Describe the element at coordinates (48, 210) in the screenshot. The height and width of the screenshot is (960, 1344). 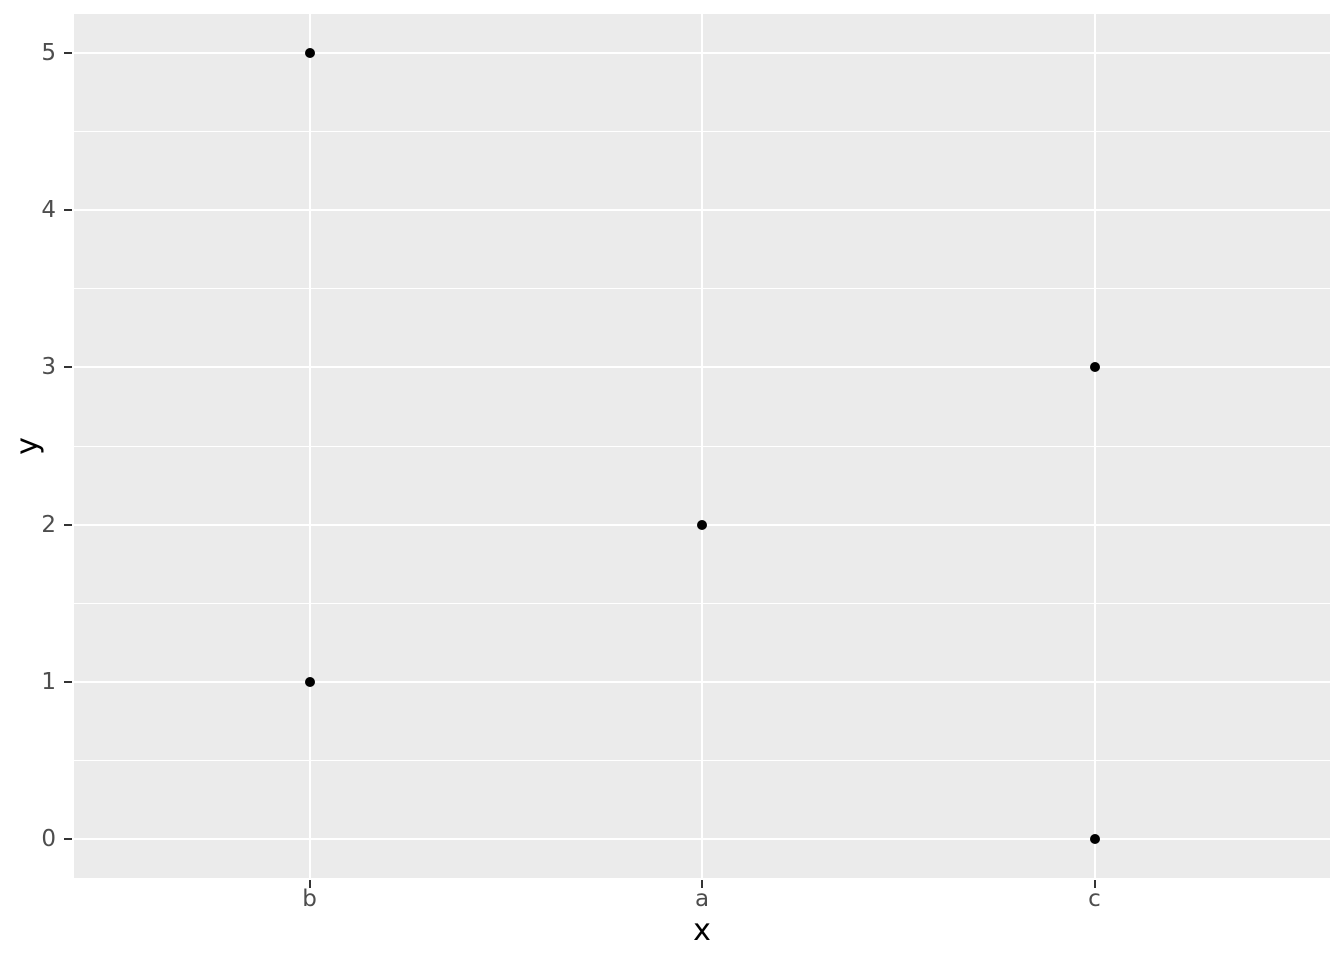
I see `y-tick-label: 4` at that location.